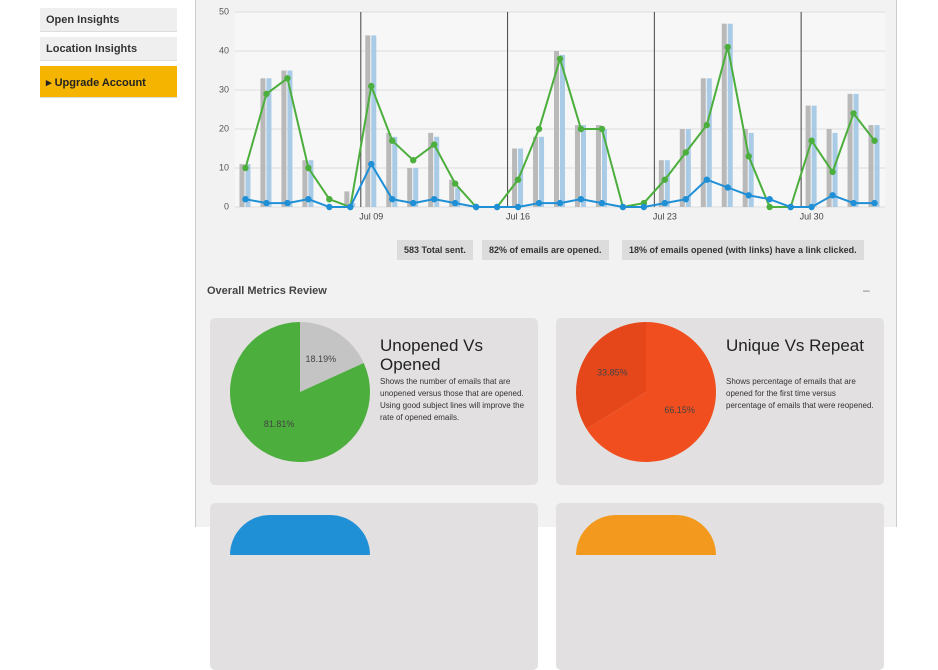 The image size is (938, 670). What do you see at coordinates (371, 216) in the screenshot?
I see `x-tick-label: Jul 09` at bounding box center [371, 216].